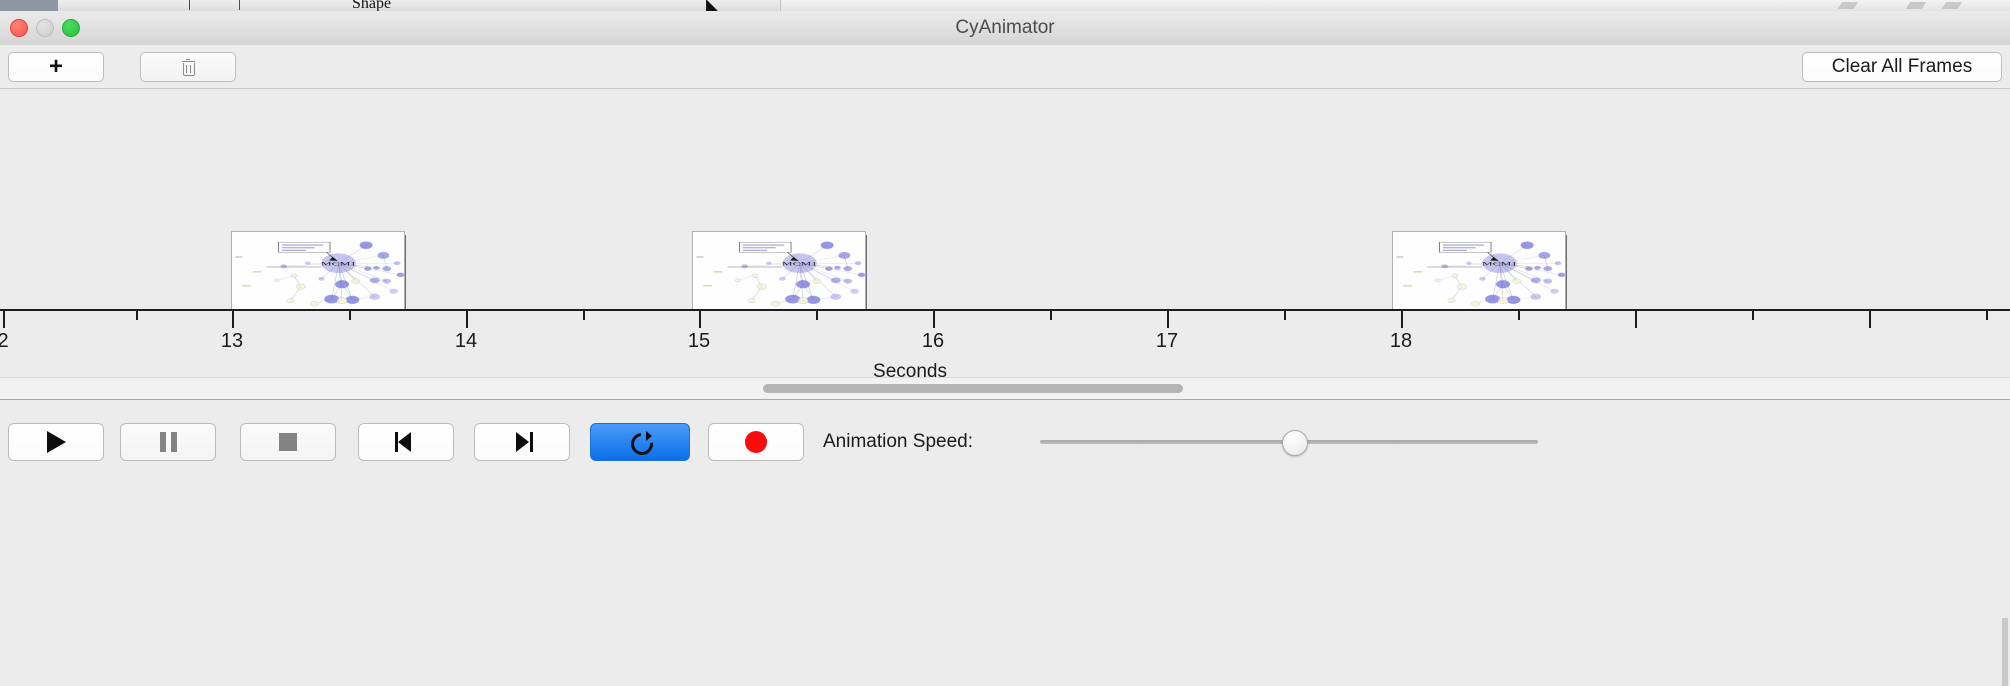  I want to click on pause-icon, so click(168, 442).